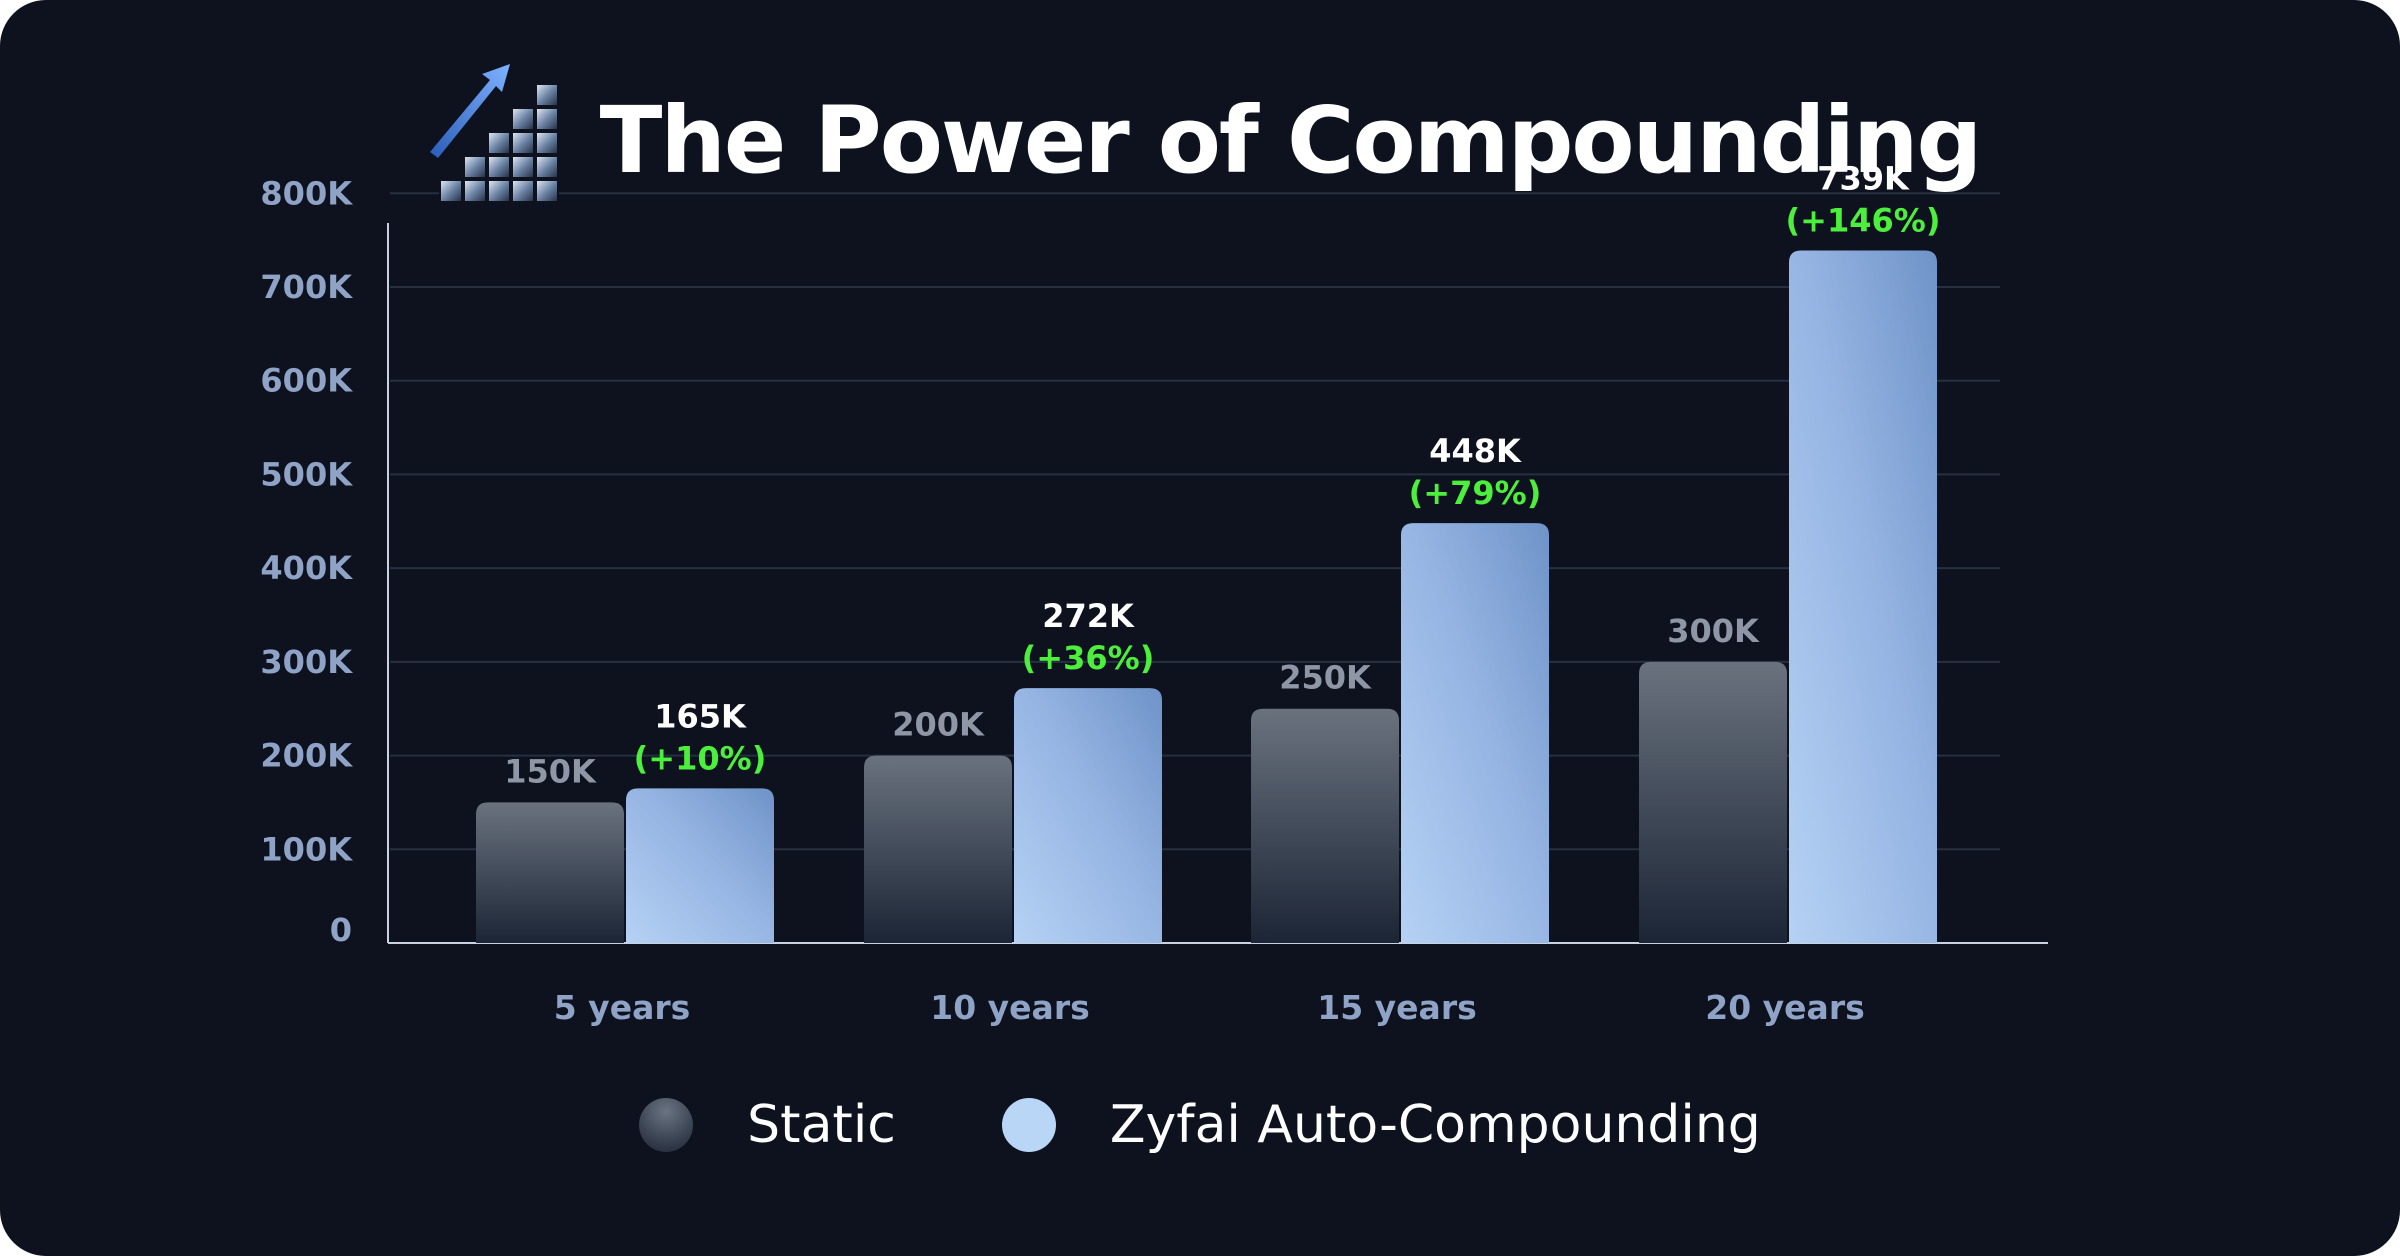 This screenshot has height=1256, width=2400. What do you see at coordinates (306, 568) in the screenshot?
I see `y-tick-label: 400K` at bounding box center [306, 568].